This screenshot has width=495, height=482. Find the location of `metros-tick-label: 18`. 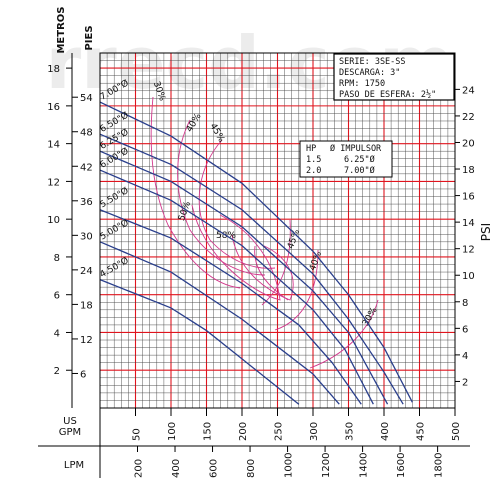

metros-tick-label: 18 is located at coordinates (53, 69).